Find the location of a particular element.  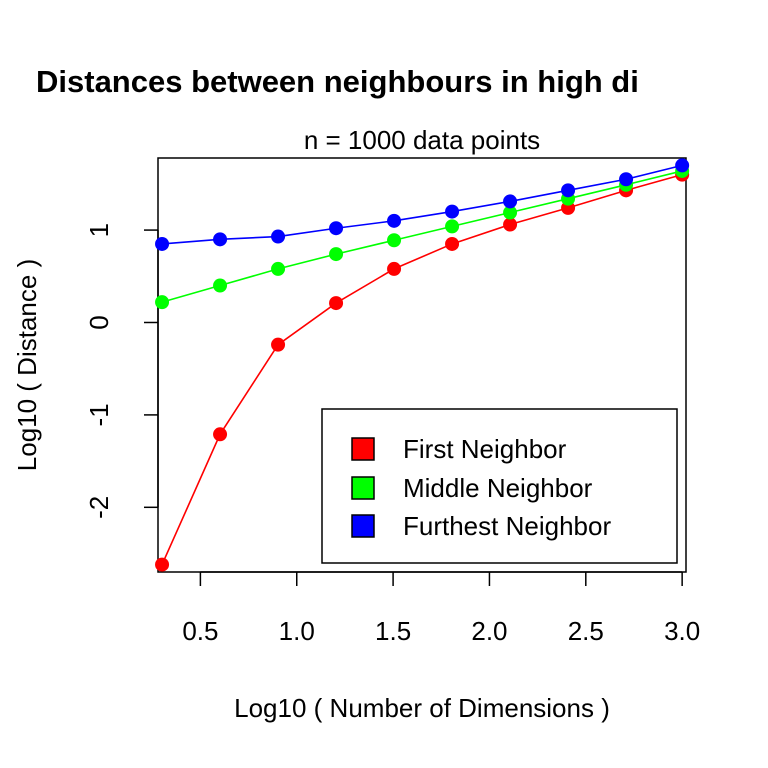

legend-box is located at coordinates (499, 486).